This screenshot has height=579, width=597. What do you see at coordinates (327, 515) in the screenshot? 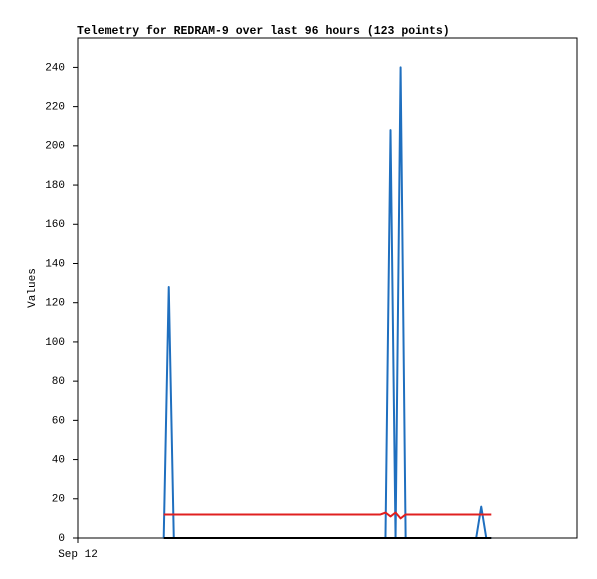
I see `series-line` at bounding box center [327, 515].